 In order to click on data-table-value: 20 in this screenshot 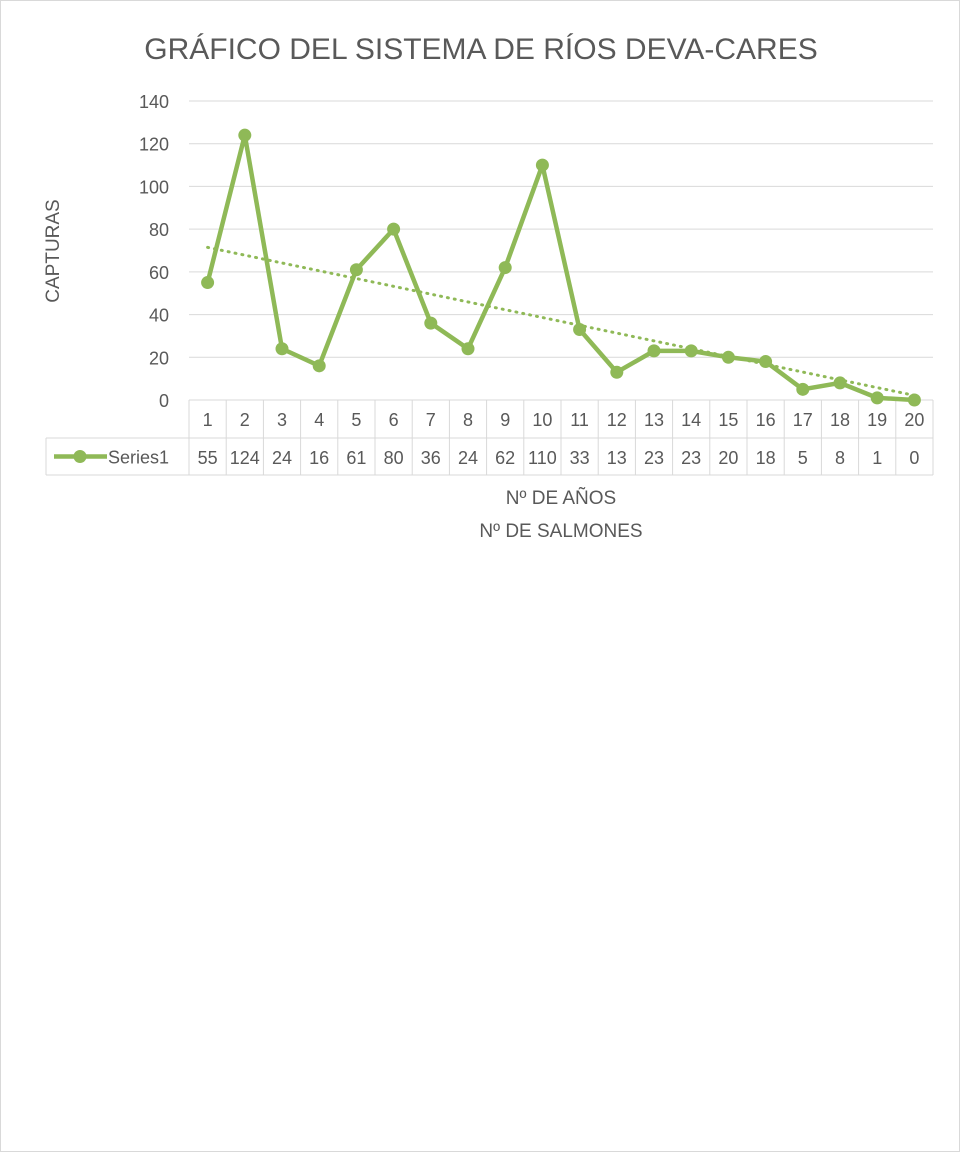, I will do `click(728, 458)`.